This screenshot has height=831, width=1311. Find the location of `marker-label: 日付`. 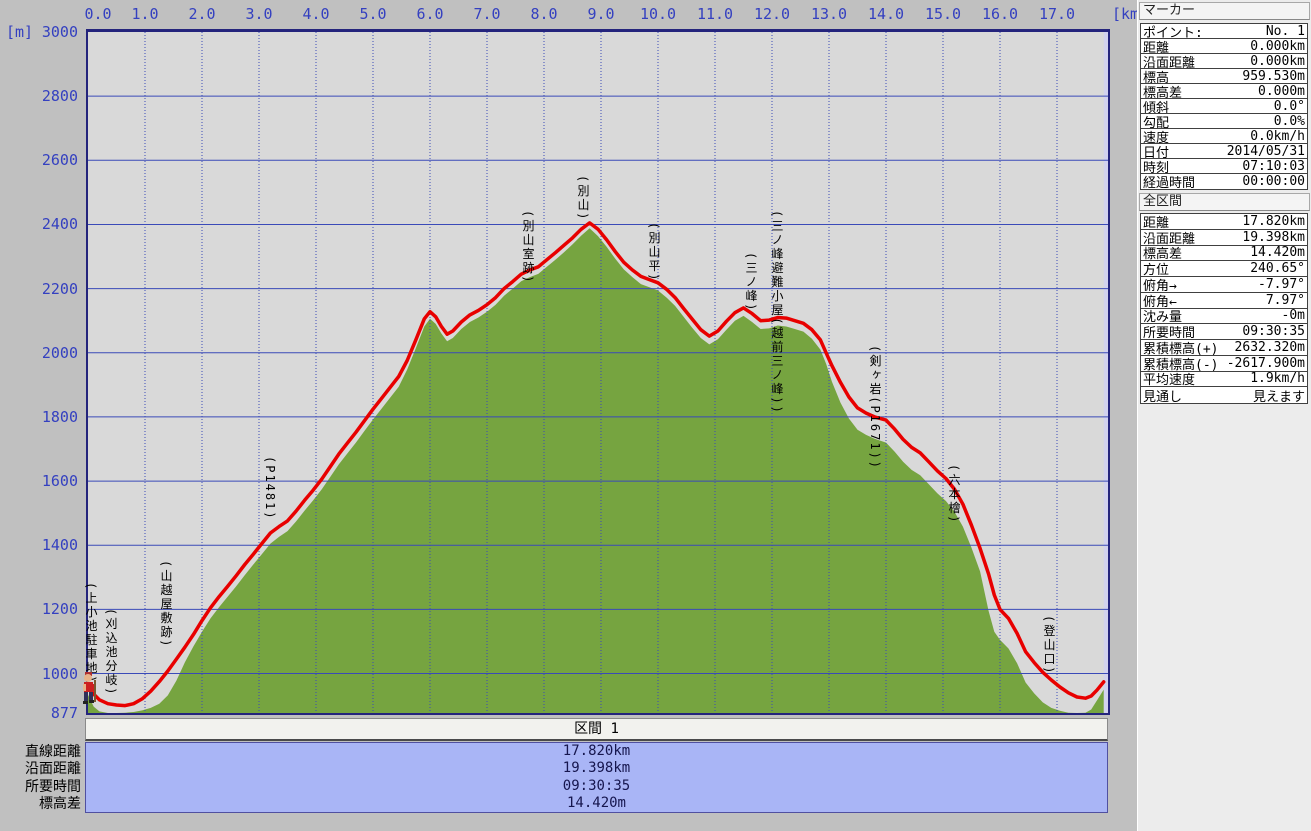

marker-label: 日付 is located at coordinates (1156, 152).